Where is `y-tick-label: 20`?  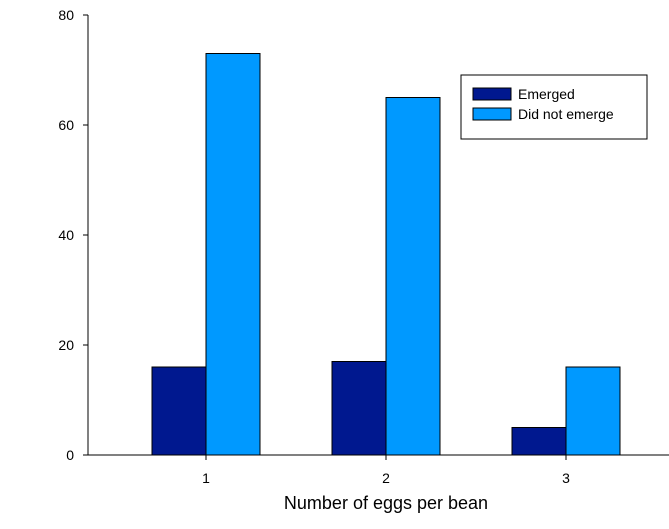 y-tick-label: 20 is located at coordinates (66, 345).